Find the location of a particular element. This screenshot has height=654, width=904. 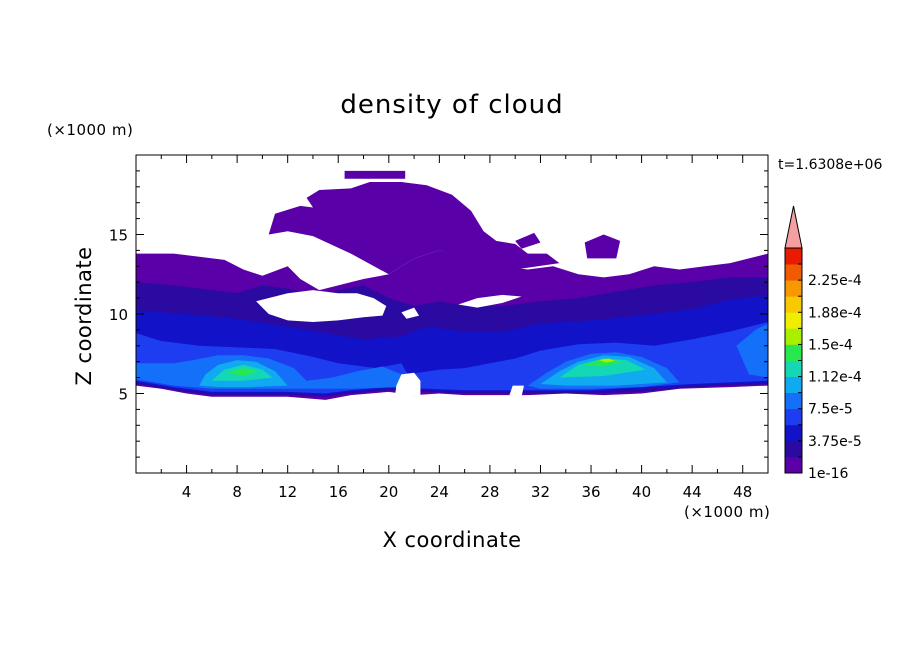

x-tick-label: 4 is located at coordinates (187, 492).